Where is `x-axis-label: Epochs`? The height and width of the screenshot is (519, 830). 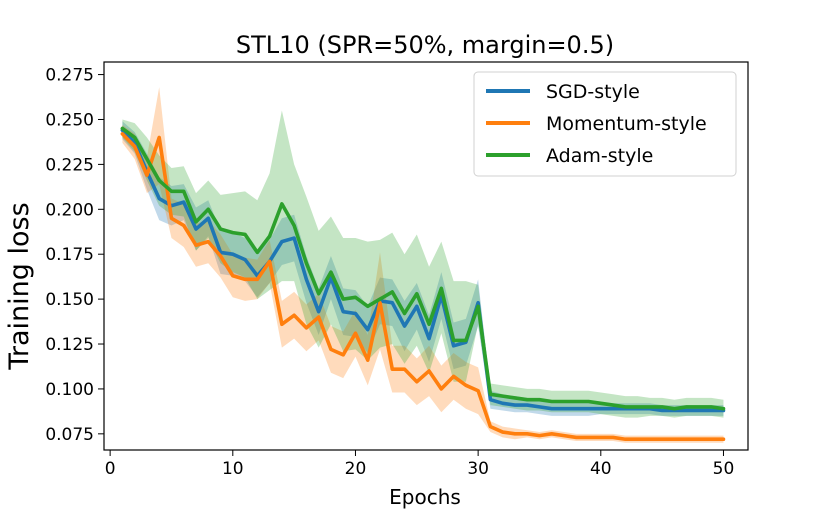 x-axis-label: Epochs is located at coordinates (425, 497).